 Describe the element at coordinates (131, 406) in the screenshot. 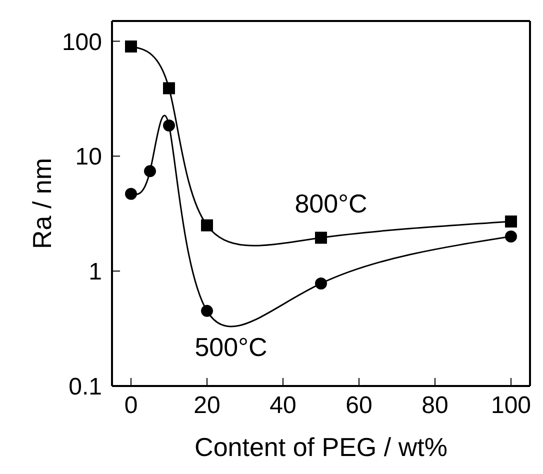

I see `x-tick-label: 0` at that location.